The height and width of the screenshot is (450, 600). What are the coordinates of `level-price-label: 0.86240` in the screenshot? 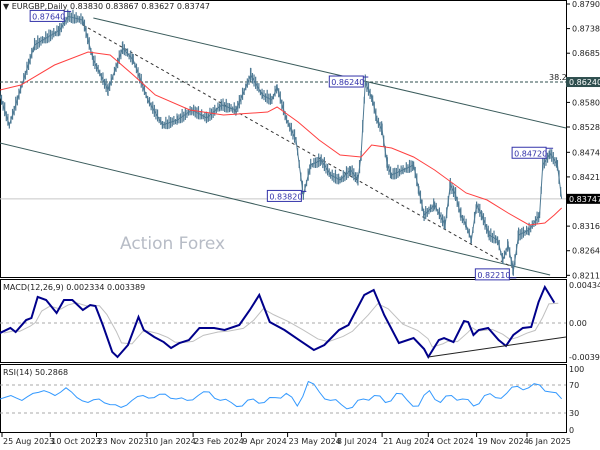 It's located at (584, 82).